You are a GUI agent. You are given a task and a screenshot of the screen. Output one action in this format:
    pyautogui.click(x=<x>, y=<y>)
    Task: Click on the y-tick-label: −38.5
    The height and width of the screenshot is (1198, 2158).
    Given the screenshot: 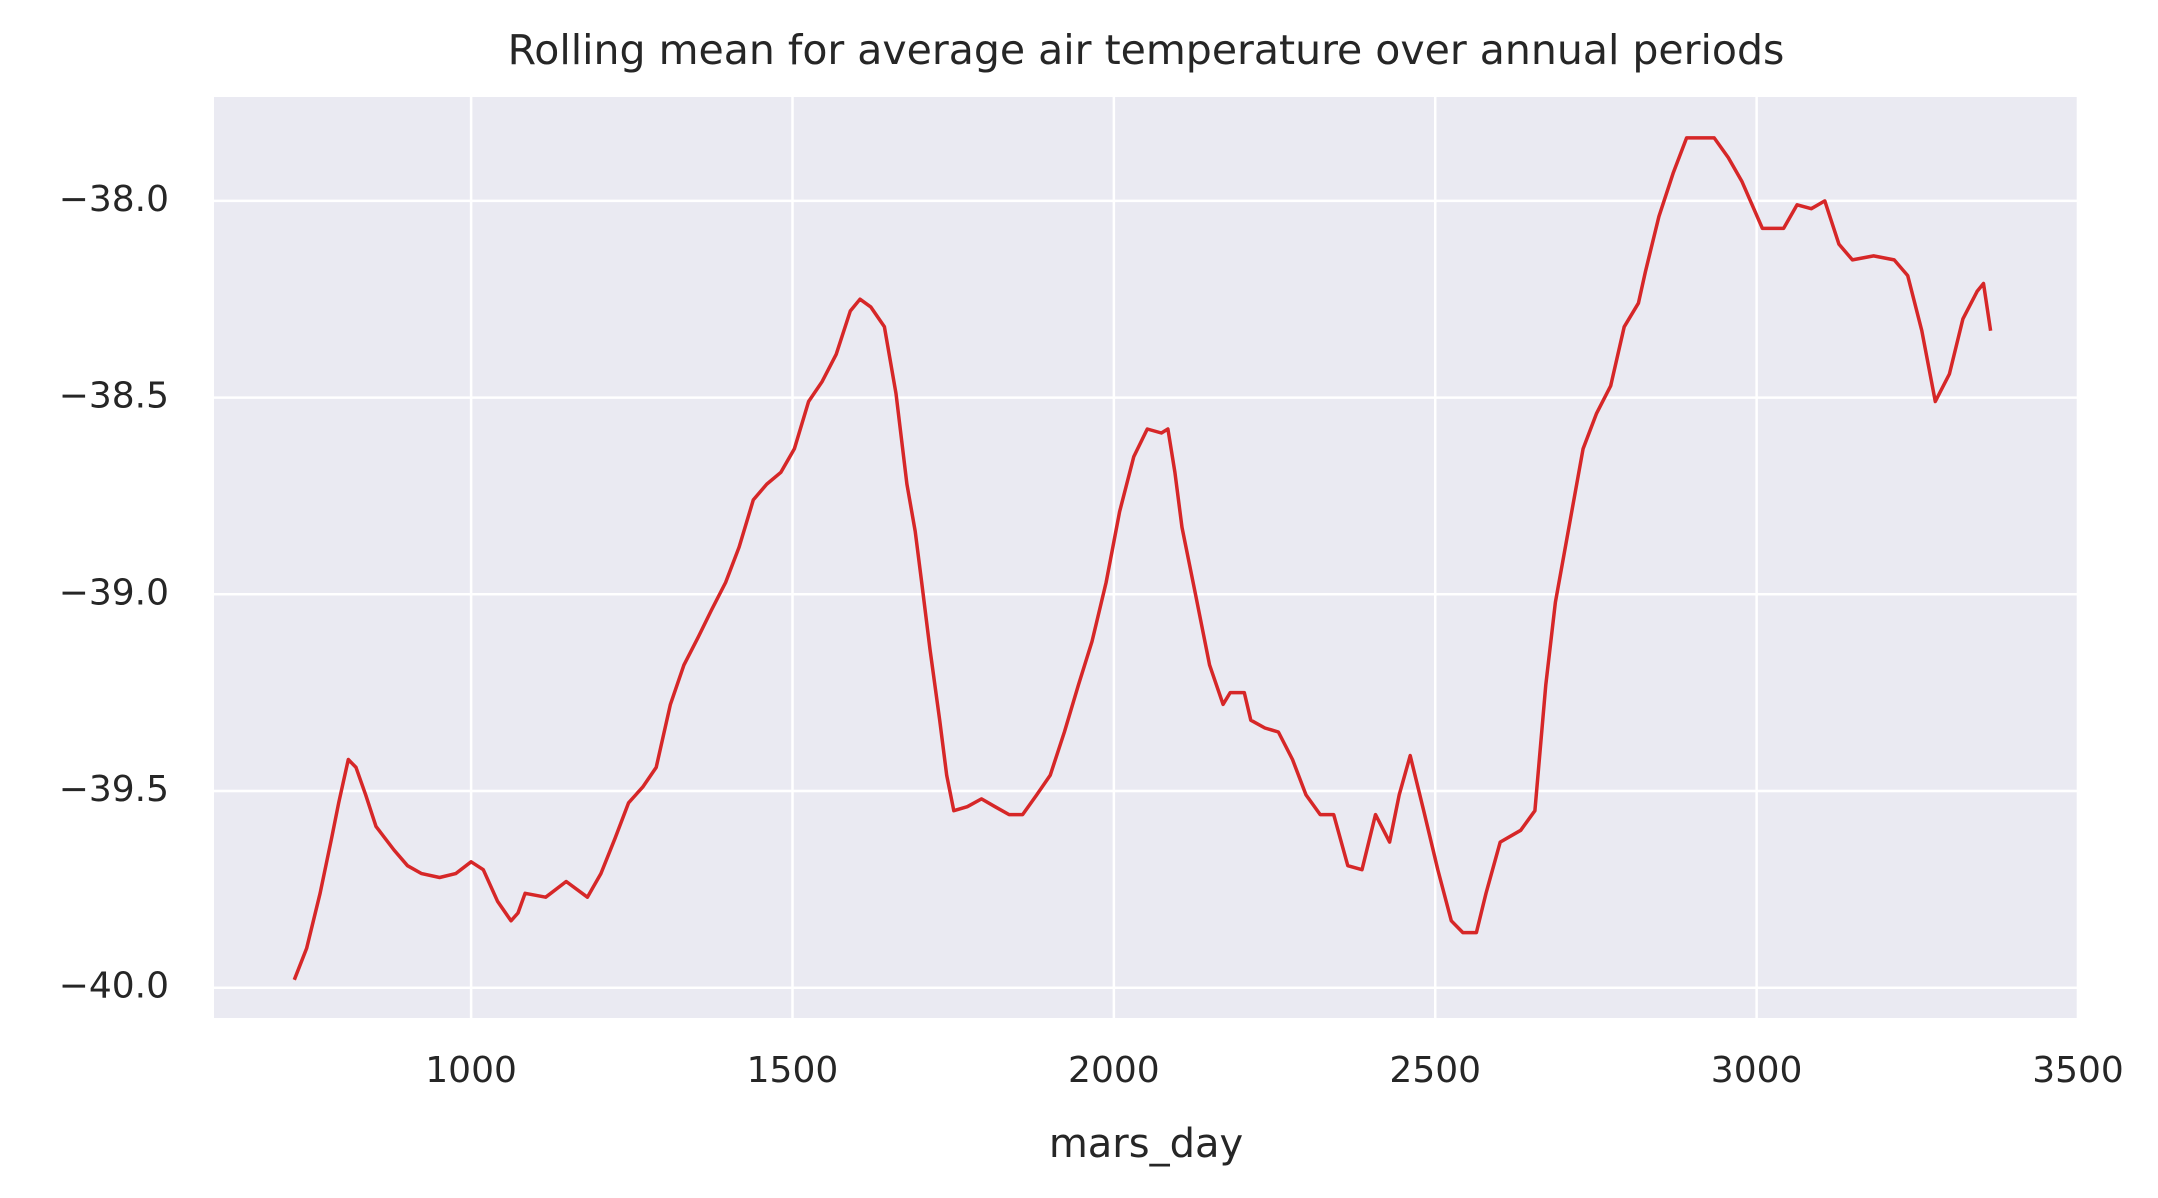 What is the action you would take?
    pyautogui.click(x=114, y=396)
    